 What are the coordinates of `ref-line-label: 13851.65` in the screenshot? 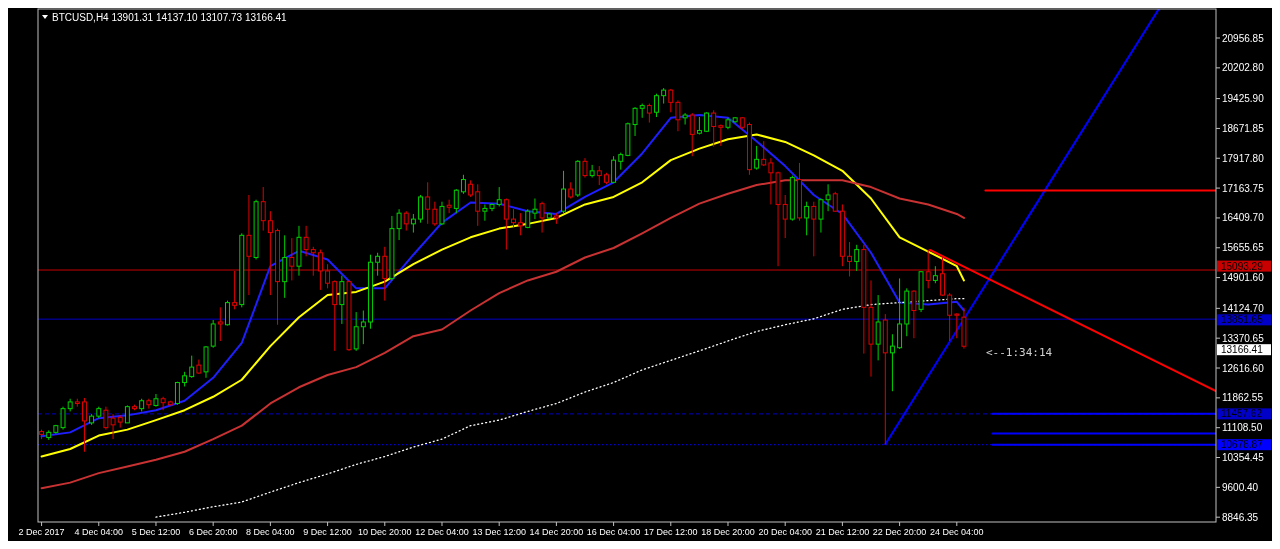 It's located at (1242, 320).